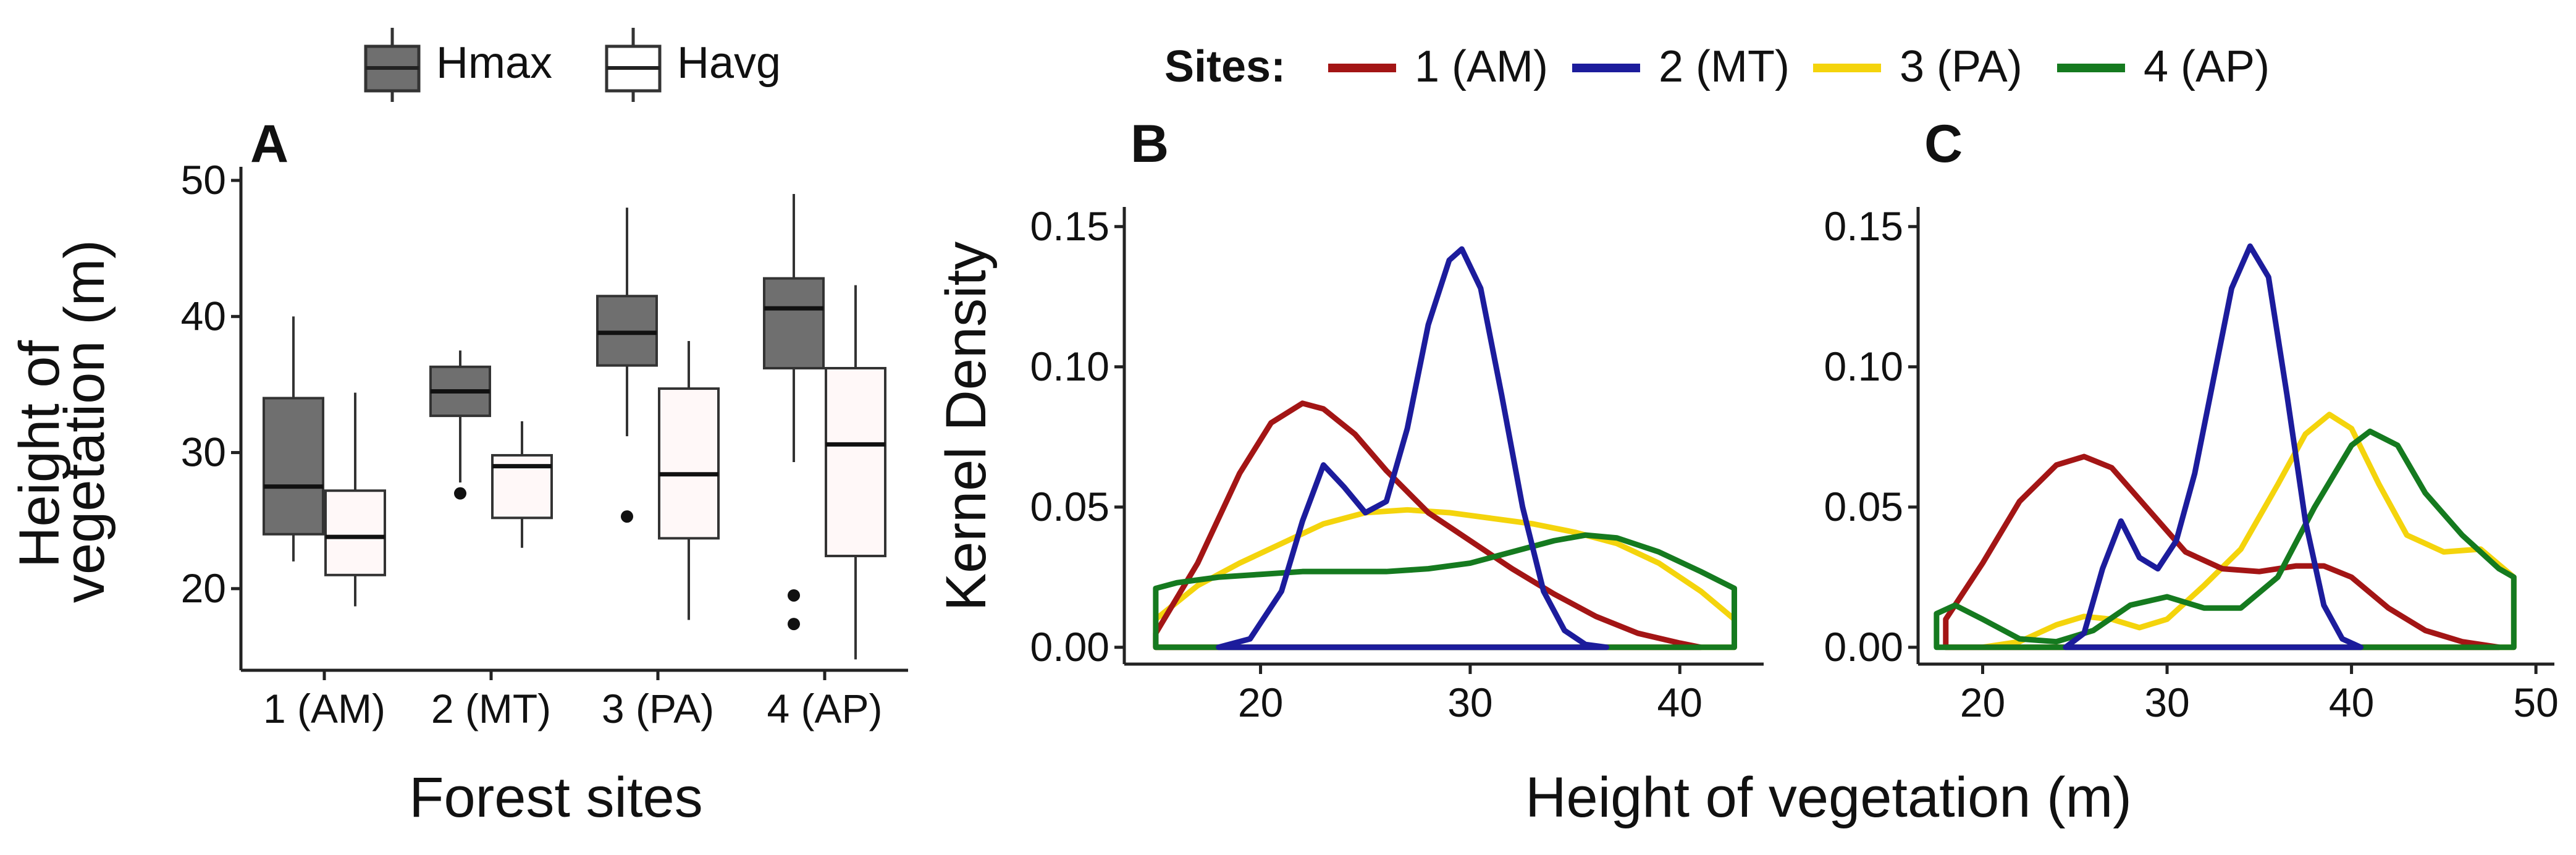 The height and width of the screenshot is (855, 2576). I want to click on box-hmax-4-ap, so click(794, 323).